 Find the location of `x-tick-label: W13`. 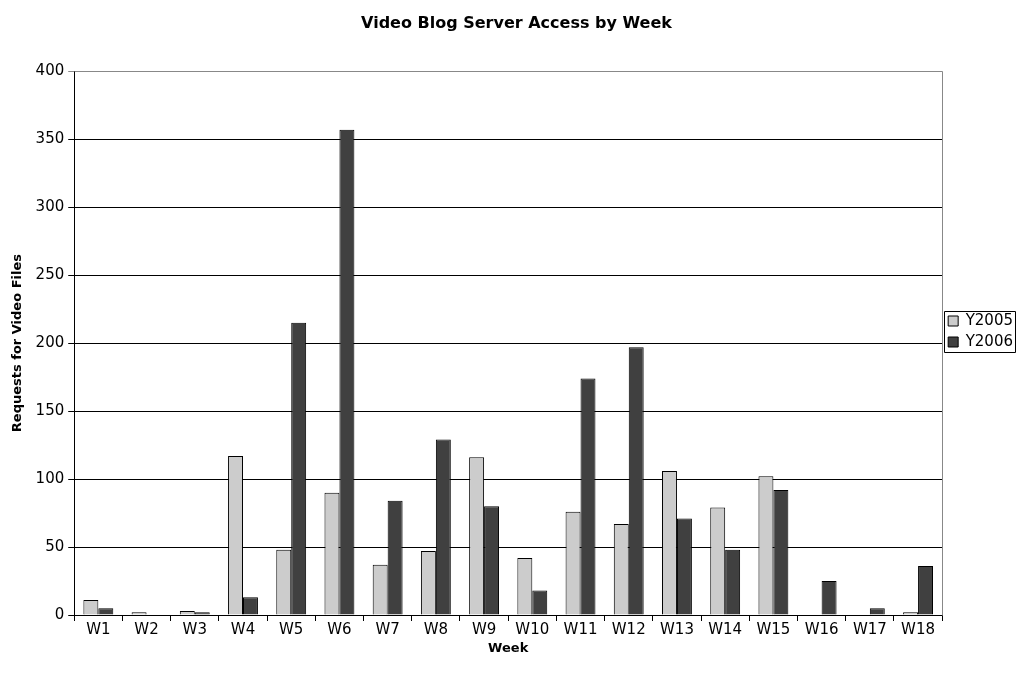

x-tick-label: W13 is located at coordinates (677, 629).